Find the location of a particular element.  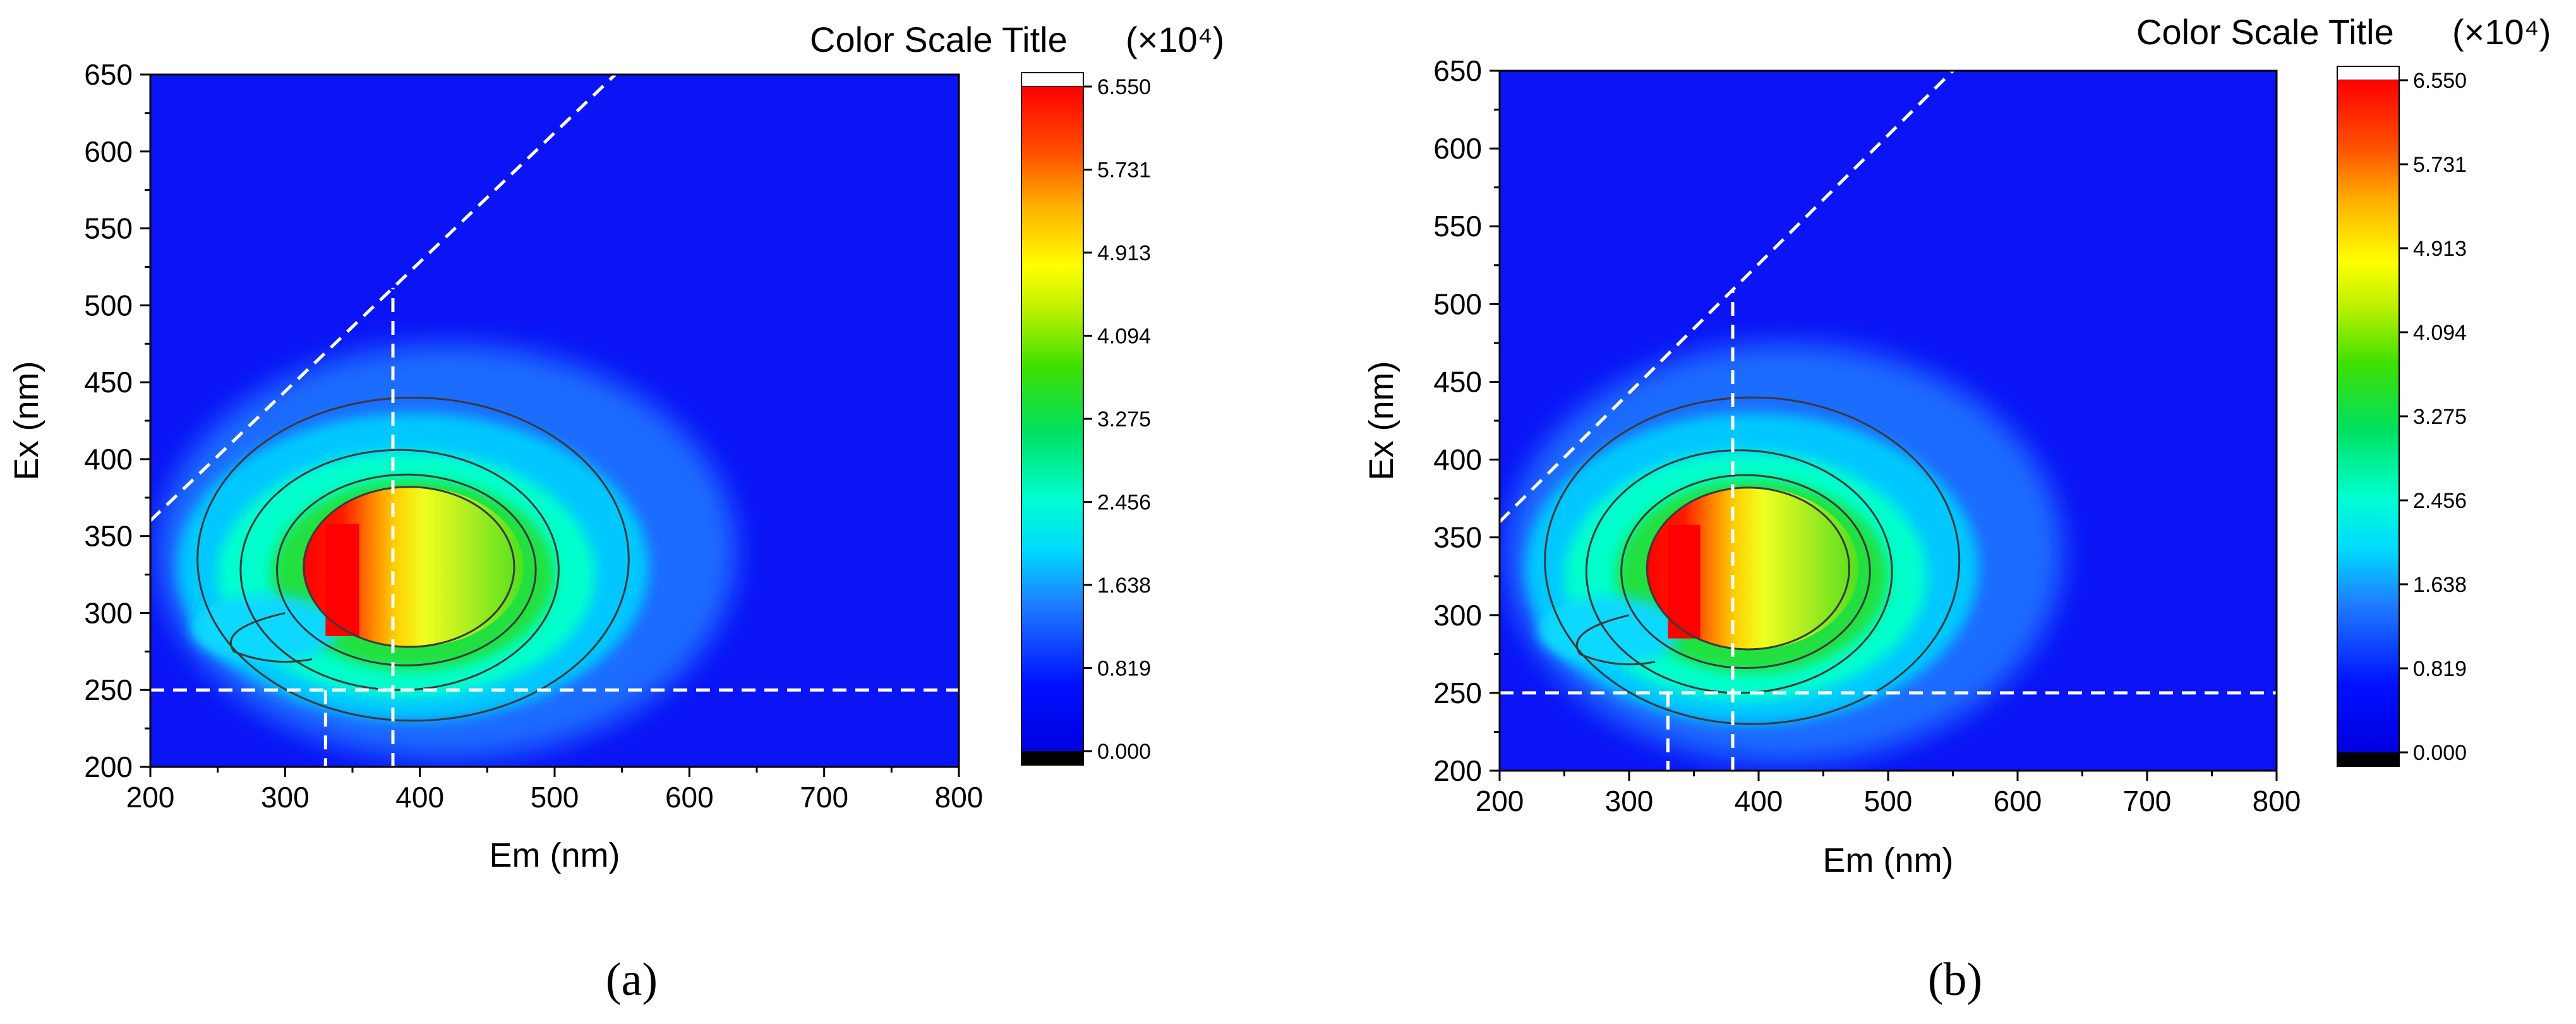

panel-label: (b) is located at coordinates (1955, 980).